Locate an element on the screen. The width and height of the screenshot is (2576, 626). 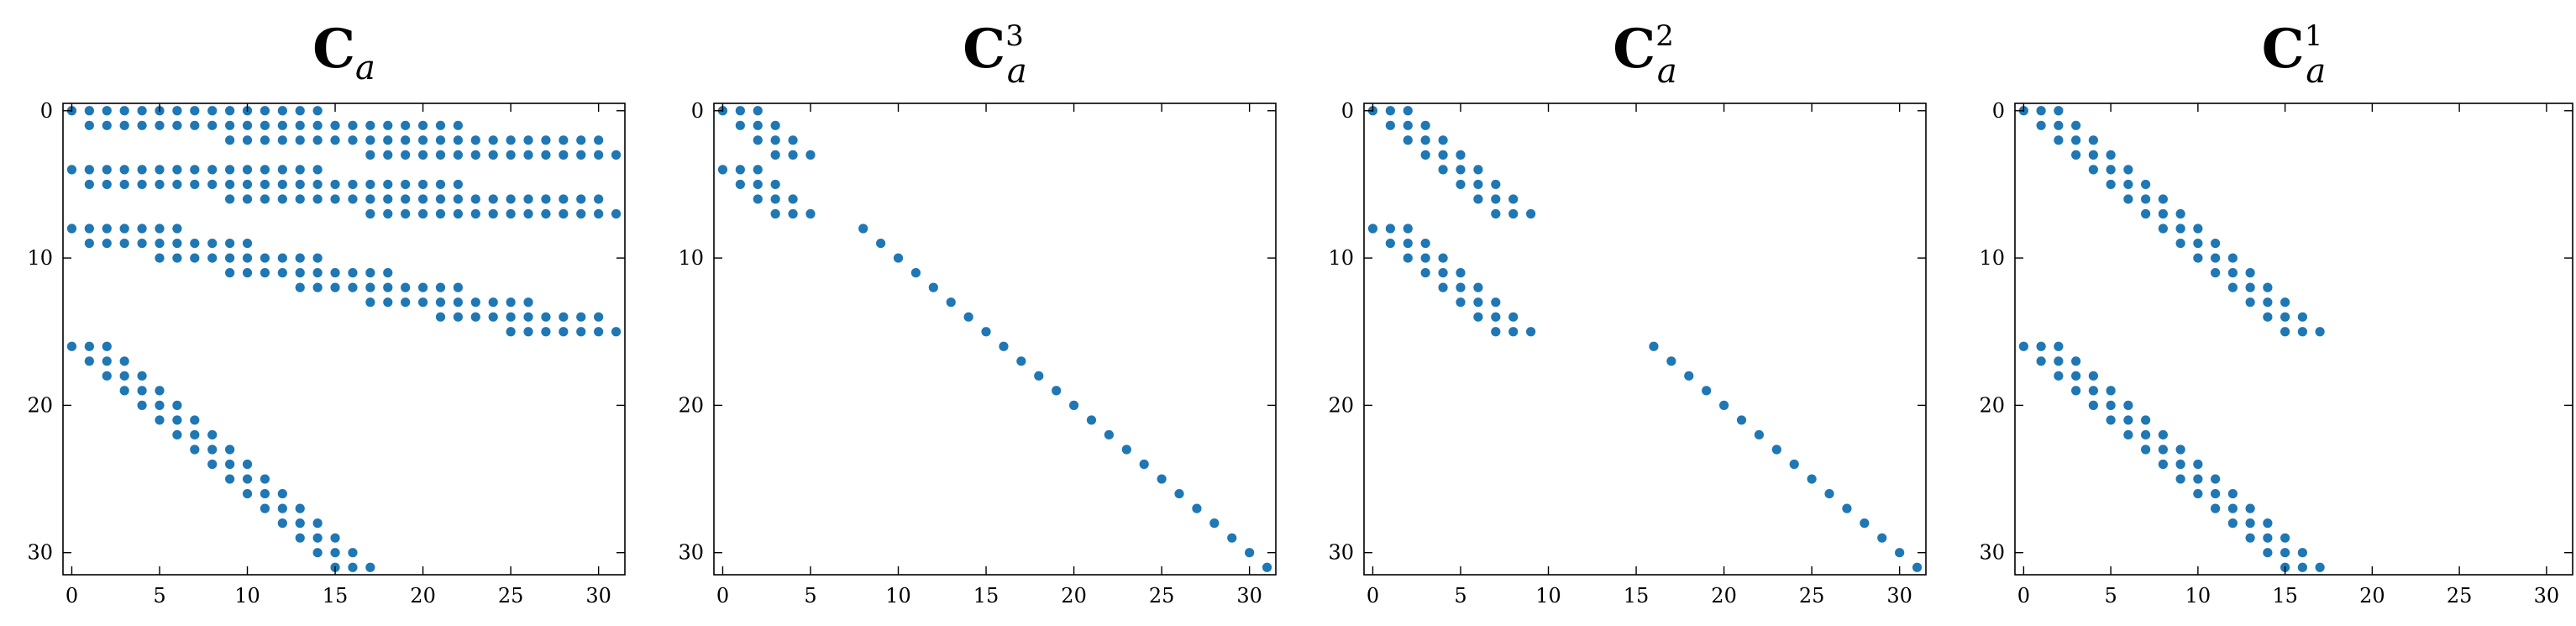
title-superscript: 1 is located at coordinates (2314, 36).